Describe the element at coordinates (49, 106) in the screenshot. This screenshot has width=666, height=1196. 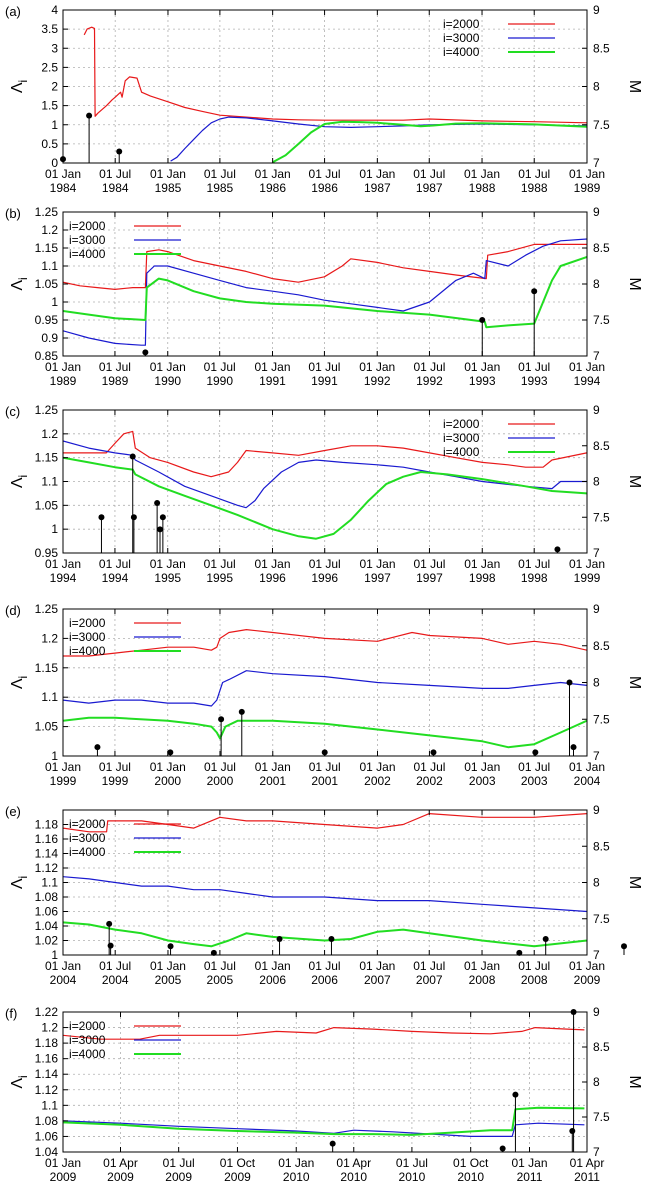
I see `y-tick-label: 1.5` at that location.